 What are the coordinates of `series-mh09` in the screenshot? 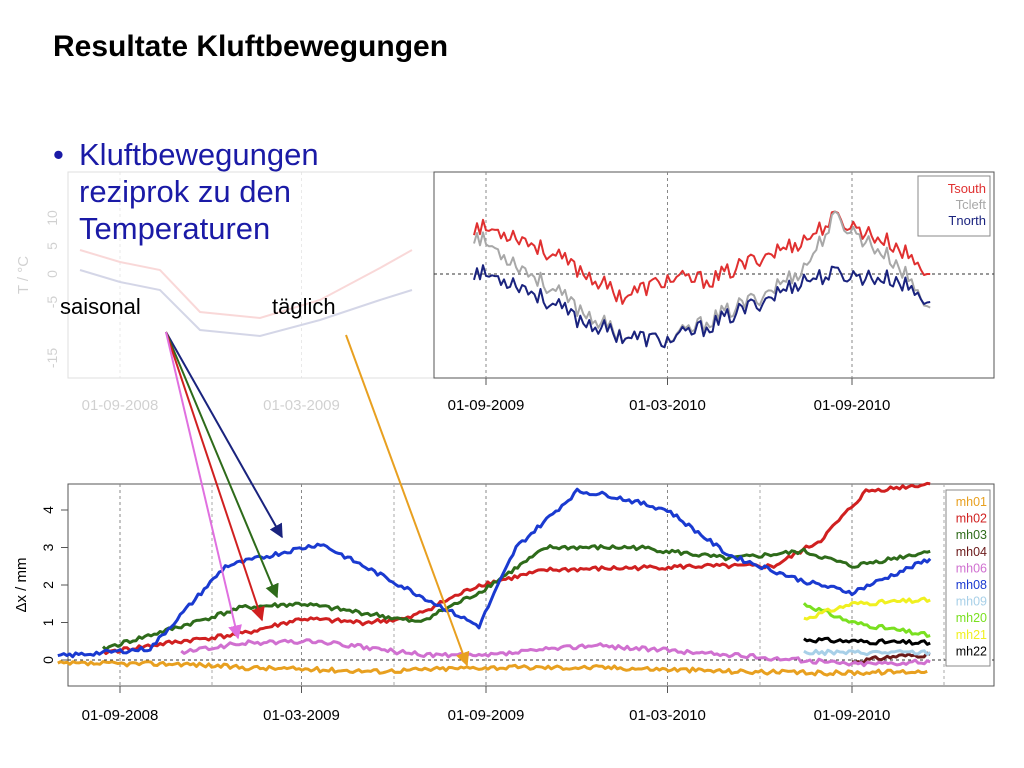 It's located at (867, 652).